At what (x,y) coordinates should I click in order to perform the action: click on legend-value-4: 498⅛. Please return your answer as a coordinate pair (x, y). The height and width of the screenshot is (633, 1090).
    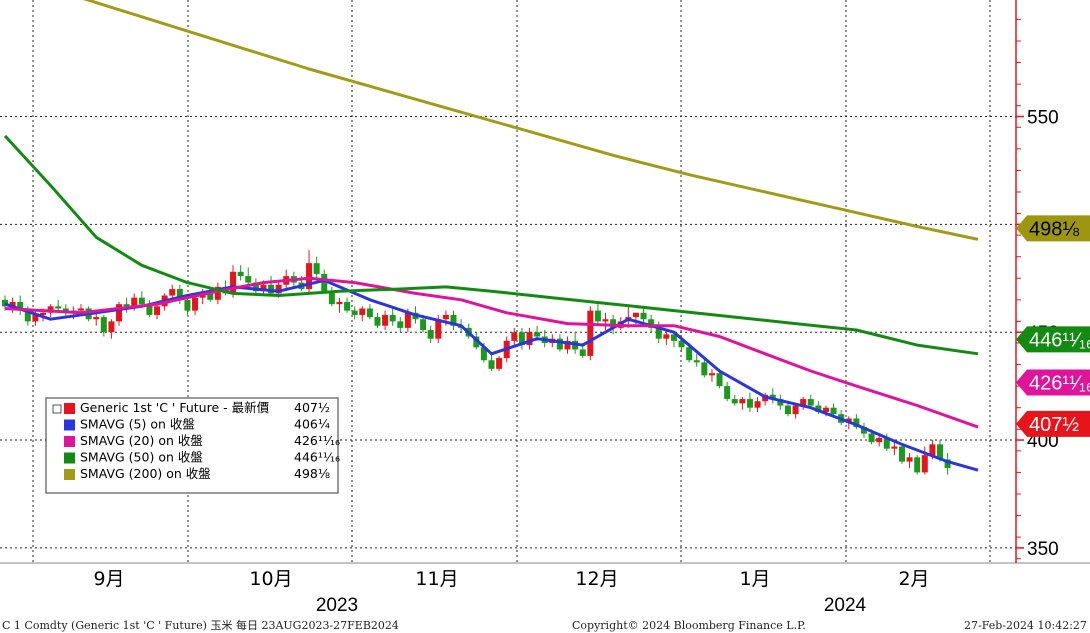
    Looking at the image, I should click on (312, 473).